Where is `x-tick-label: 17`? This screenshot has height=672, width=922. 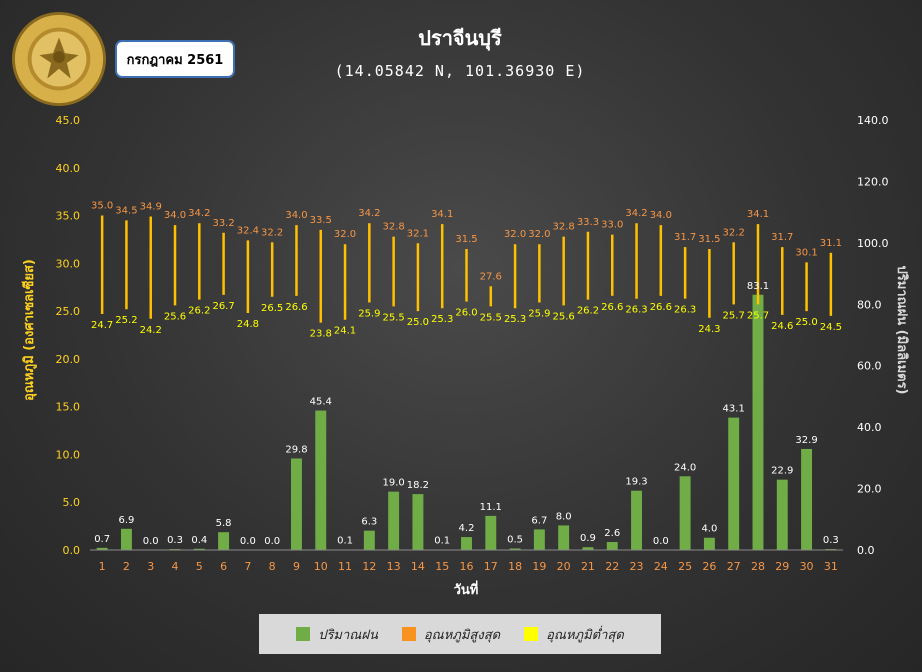
x-tick-label: 17 is located at coordinates (491, 566).